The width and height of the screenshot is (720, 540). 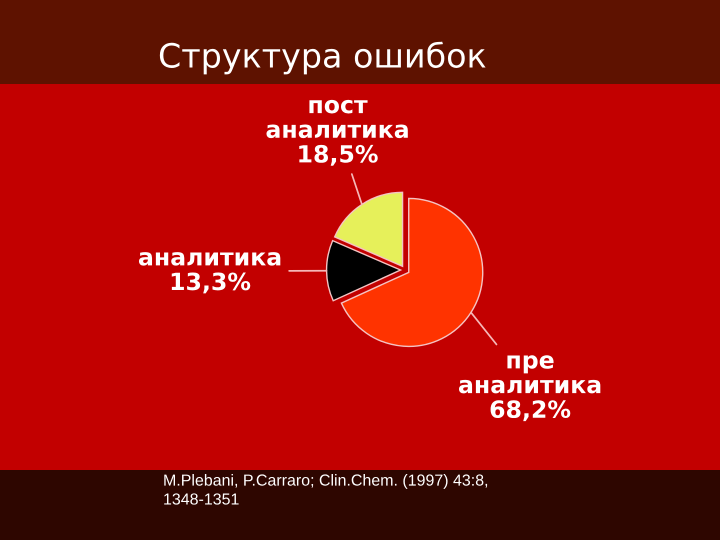 What do you see at coordinates (323, 58) in the screenshot?
I see `chart-title: Структура ошибок` at bounding box center [323, 58].